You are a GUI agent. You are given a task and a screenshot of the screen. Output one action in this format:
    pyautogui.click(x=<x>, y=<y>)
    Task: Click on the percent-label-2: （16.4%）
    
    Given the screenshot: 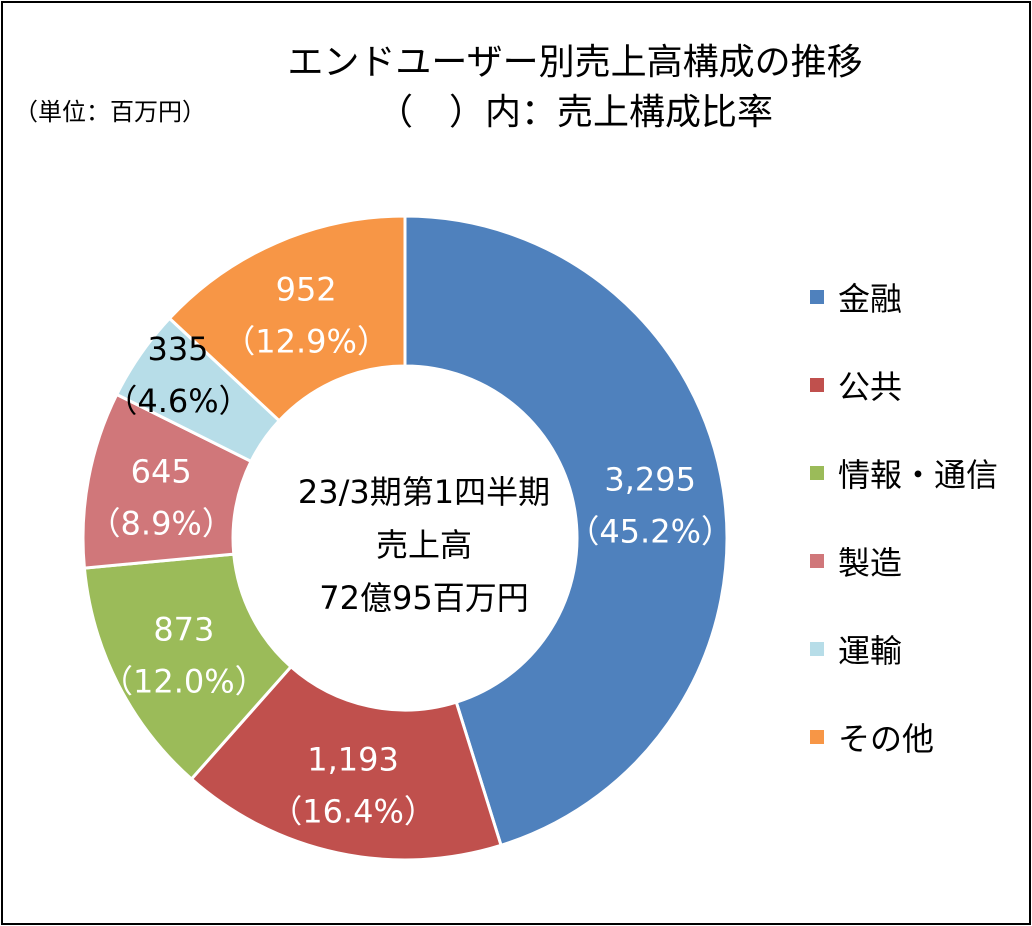 What is the action you would take?
    pyautogui.click(x=353, y=811)
    